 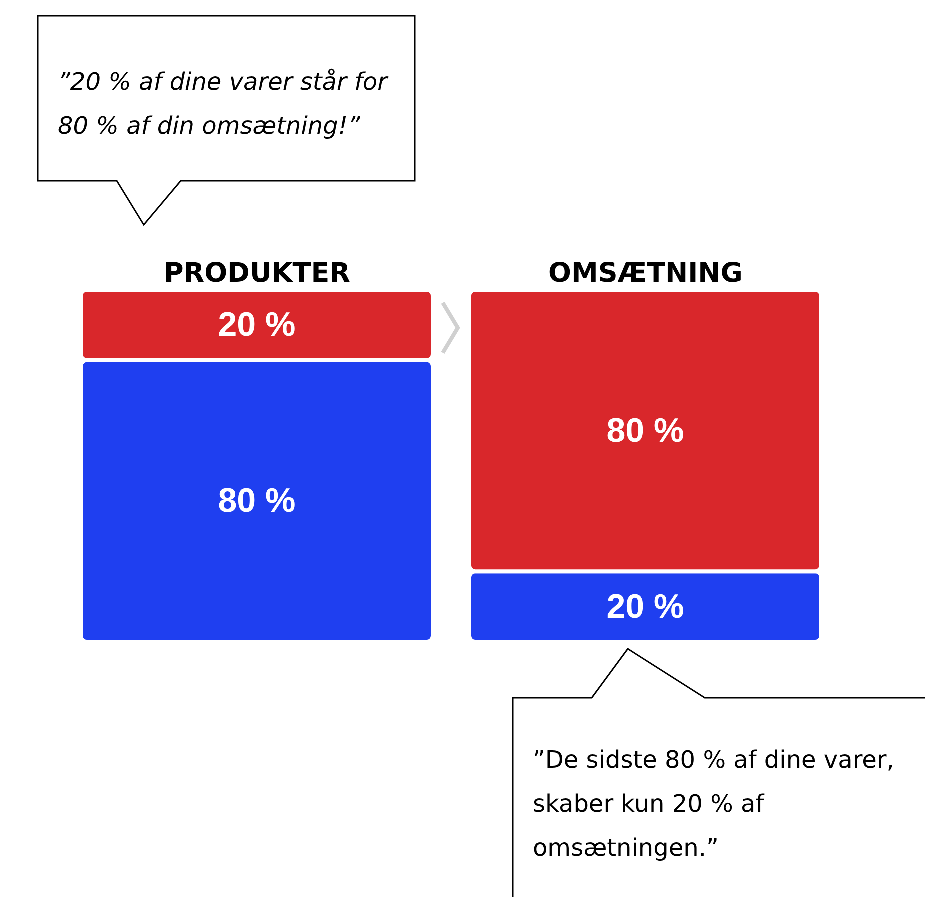 I want to click on x-tick-label: PRODUKTER, so click(x=257, y=273).